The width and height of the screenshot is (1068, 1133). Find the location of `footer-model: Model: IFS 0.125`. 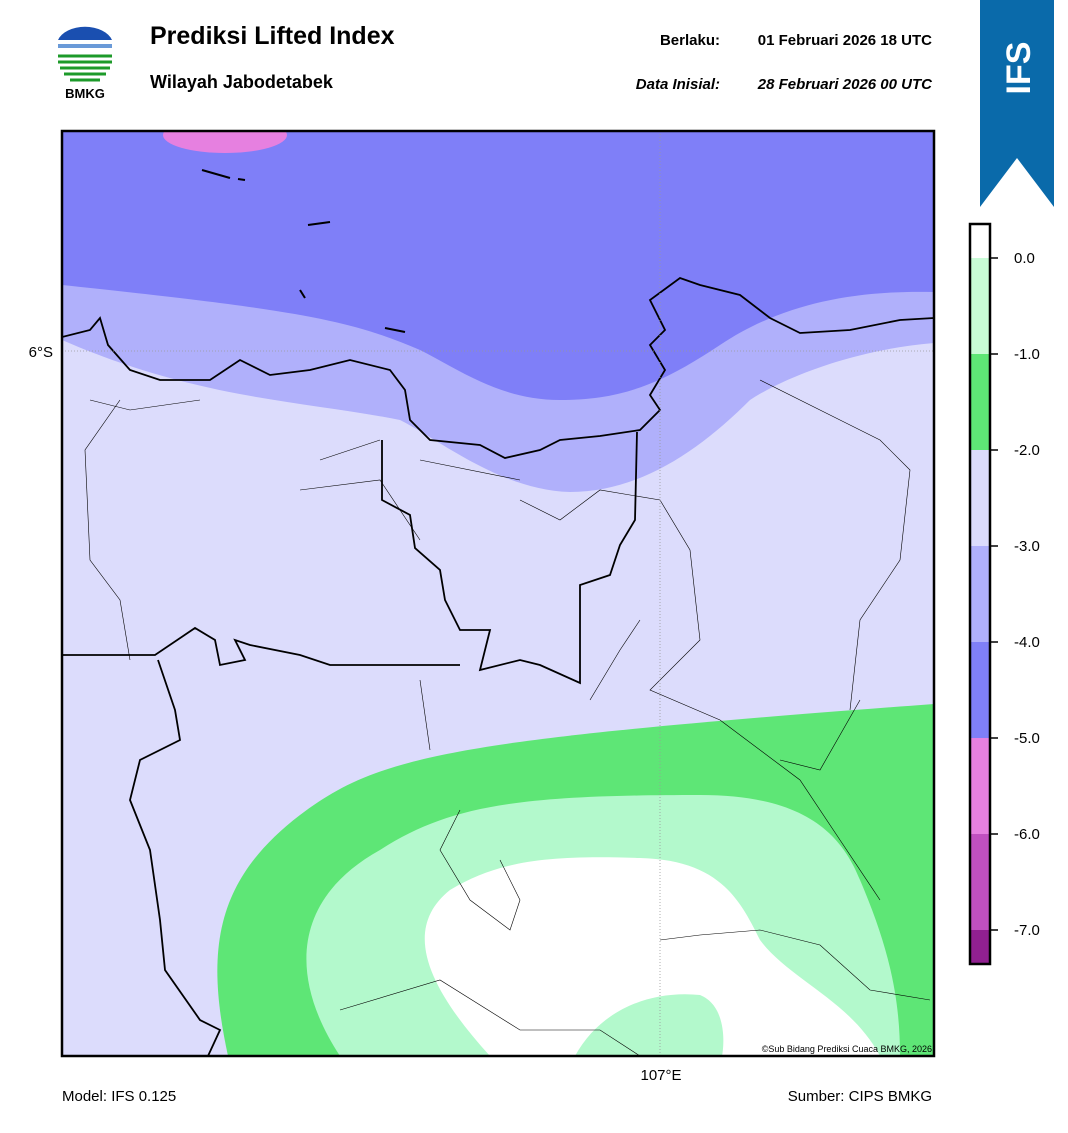

footer-model: Model: IFS 0.125 is located at coordinates (119, 1096).